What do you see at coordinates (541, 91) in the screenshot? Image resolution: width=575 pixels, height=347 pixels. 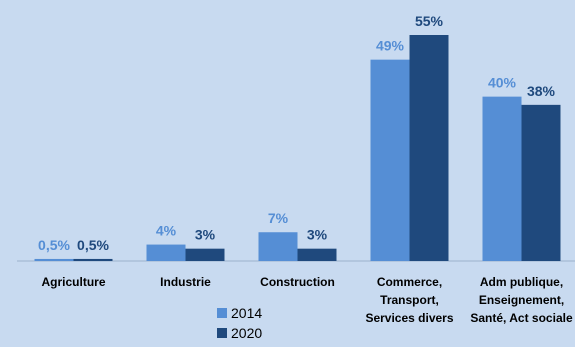 I see `data-label-2020-4: 38%` at bounding box center [541, 91].